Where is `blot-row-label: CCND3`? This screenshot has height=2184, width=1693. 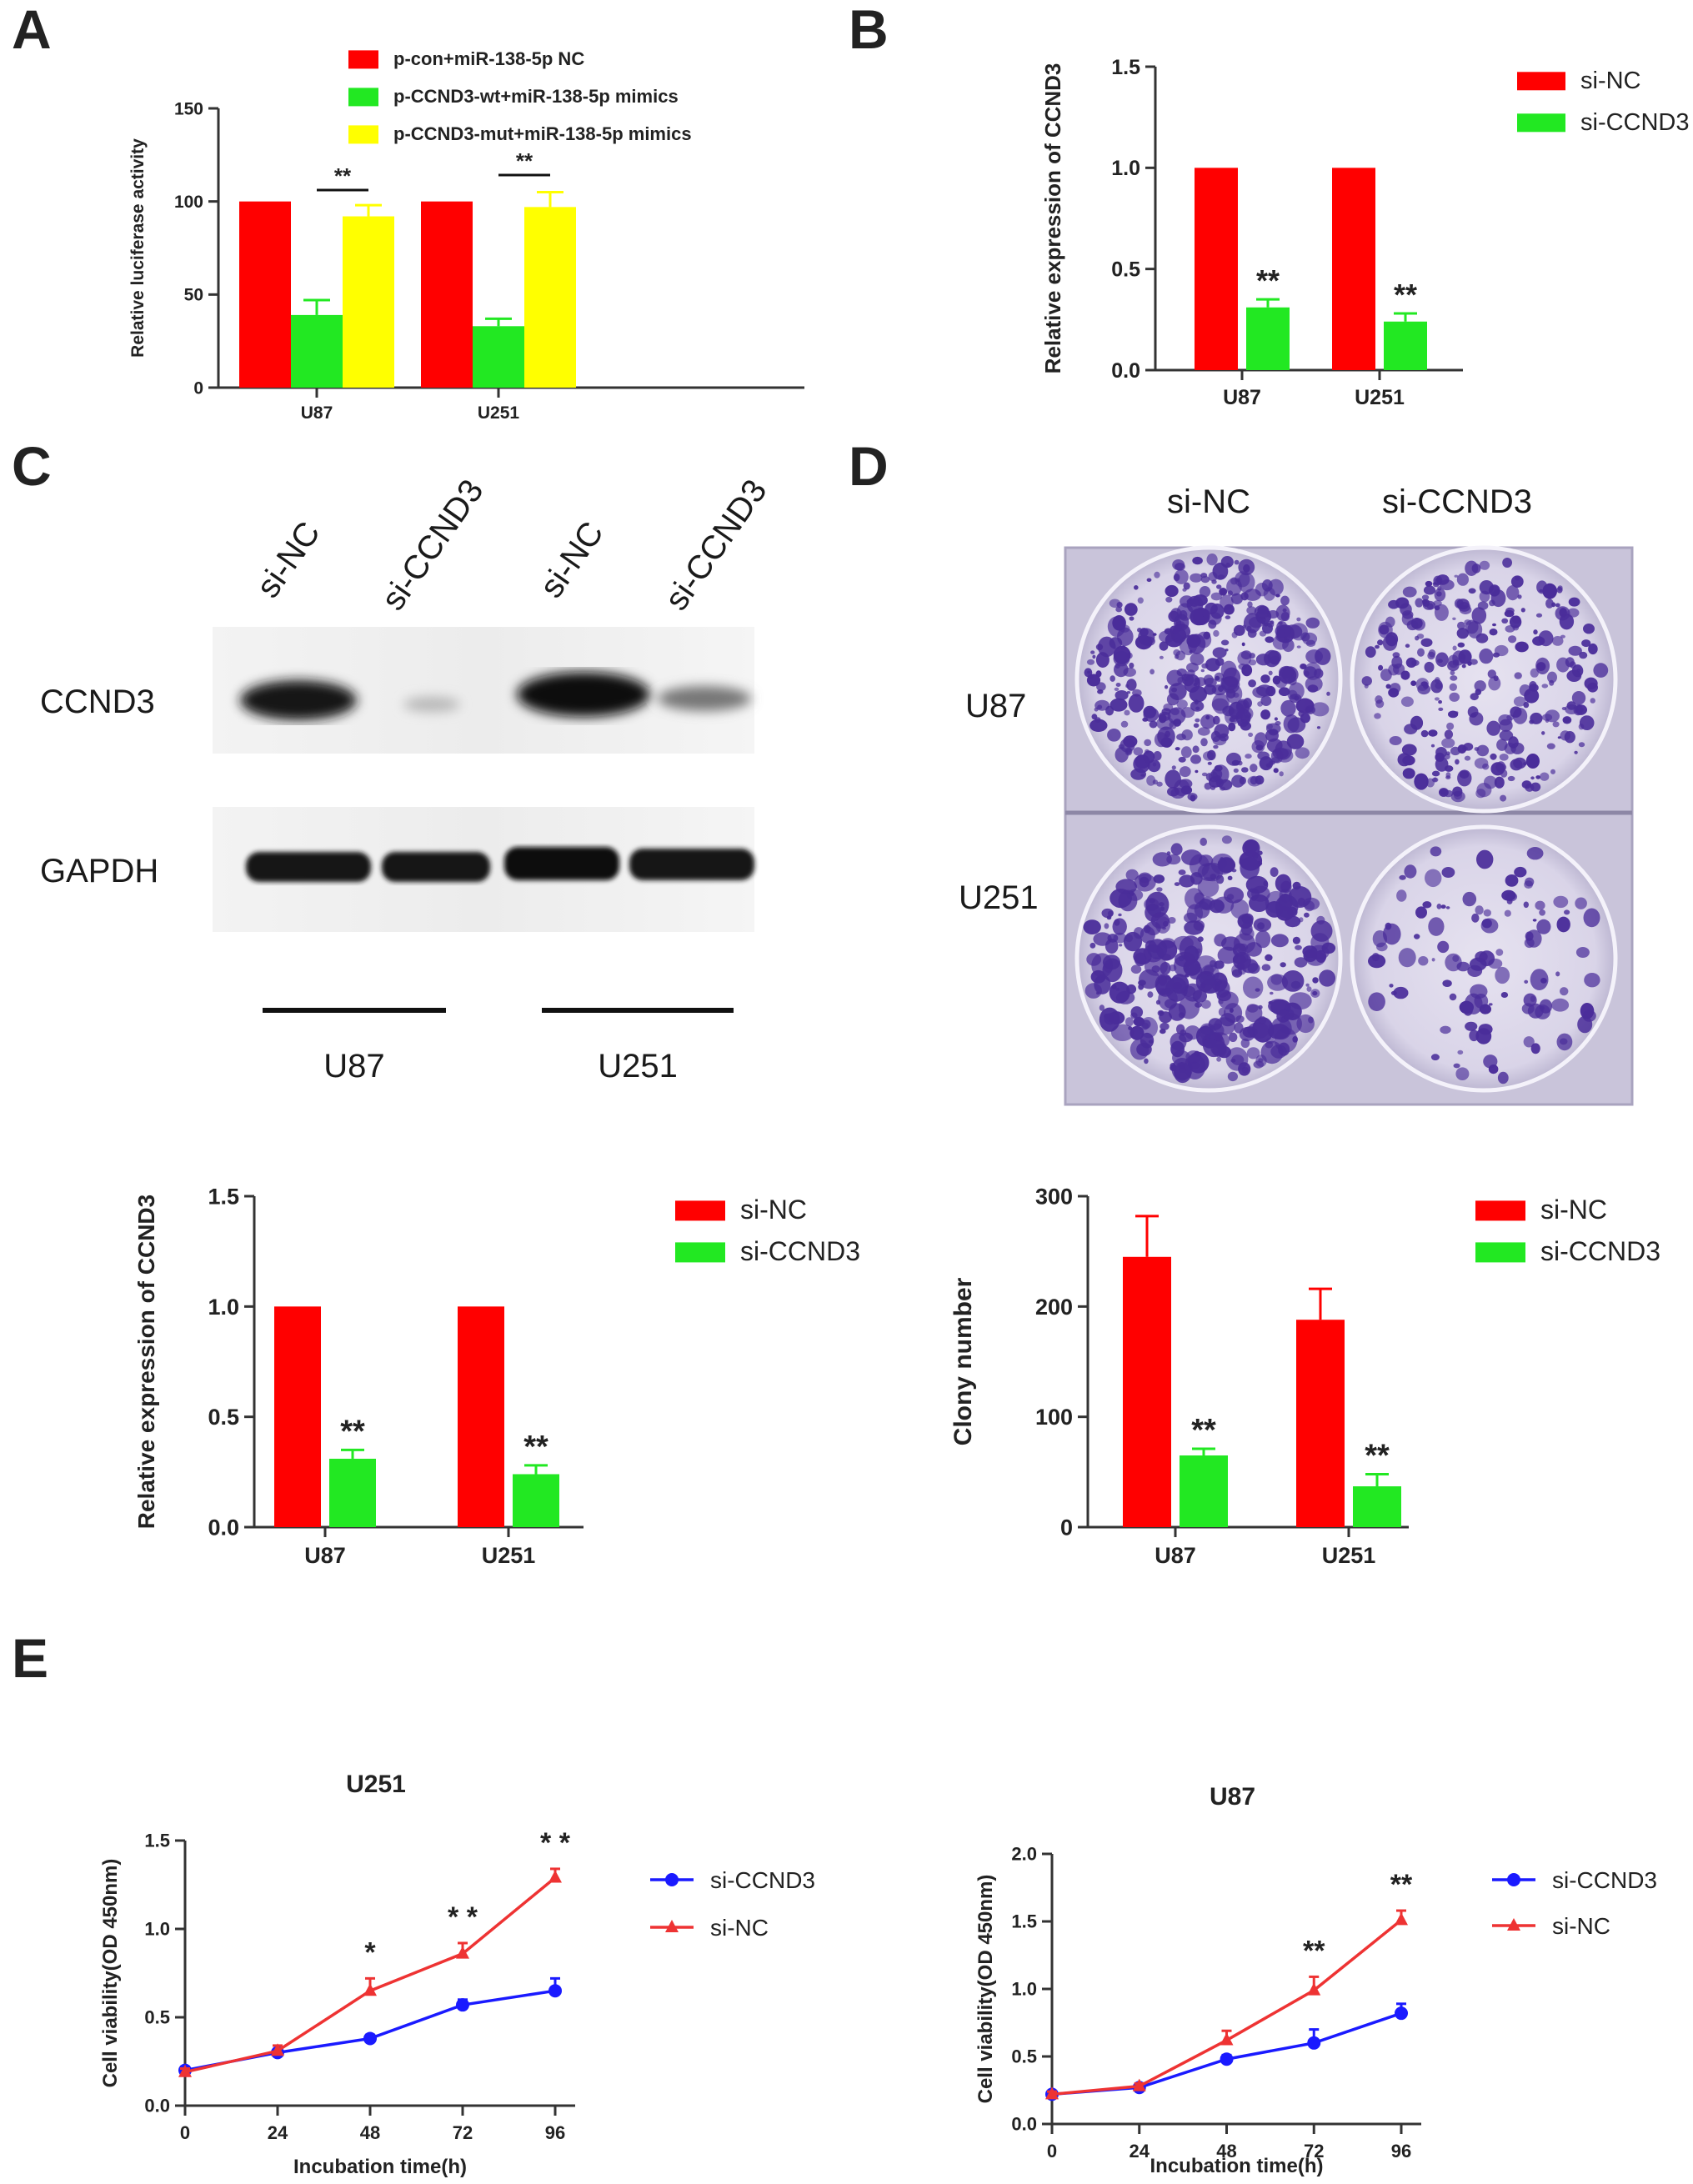 blot-row-label: CCND3 is located at coordinates (97, 702).